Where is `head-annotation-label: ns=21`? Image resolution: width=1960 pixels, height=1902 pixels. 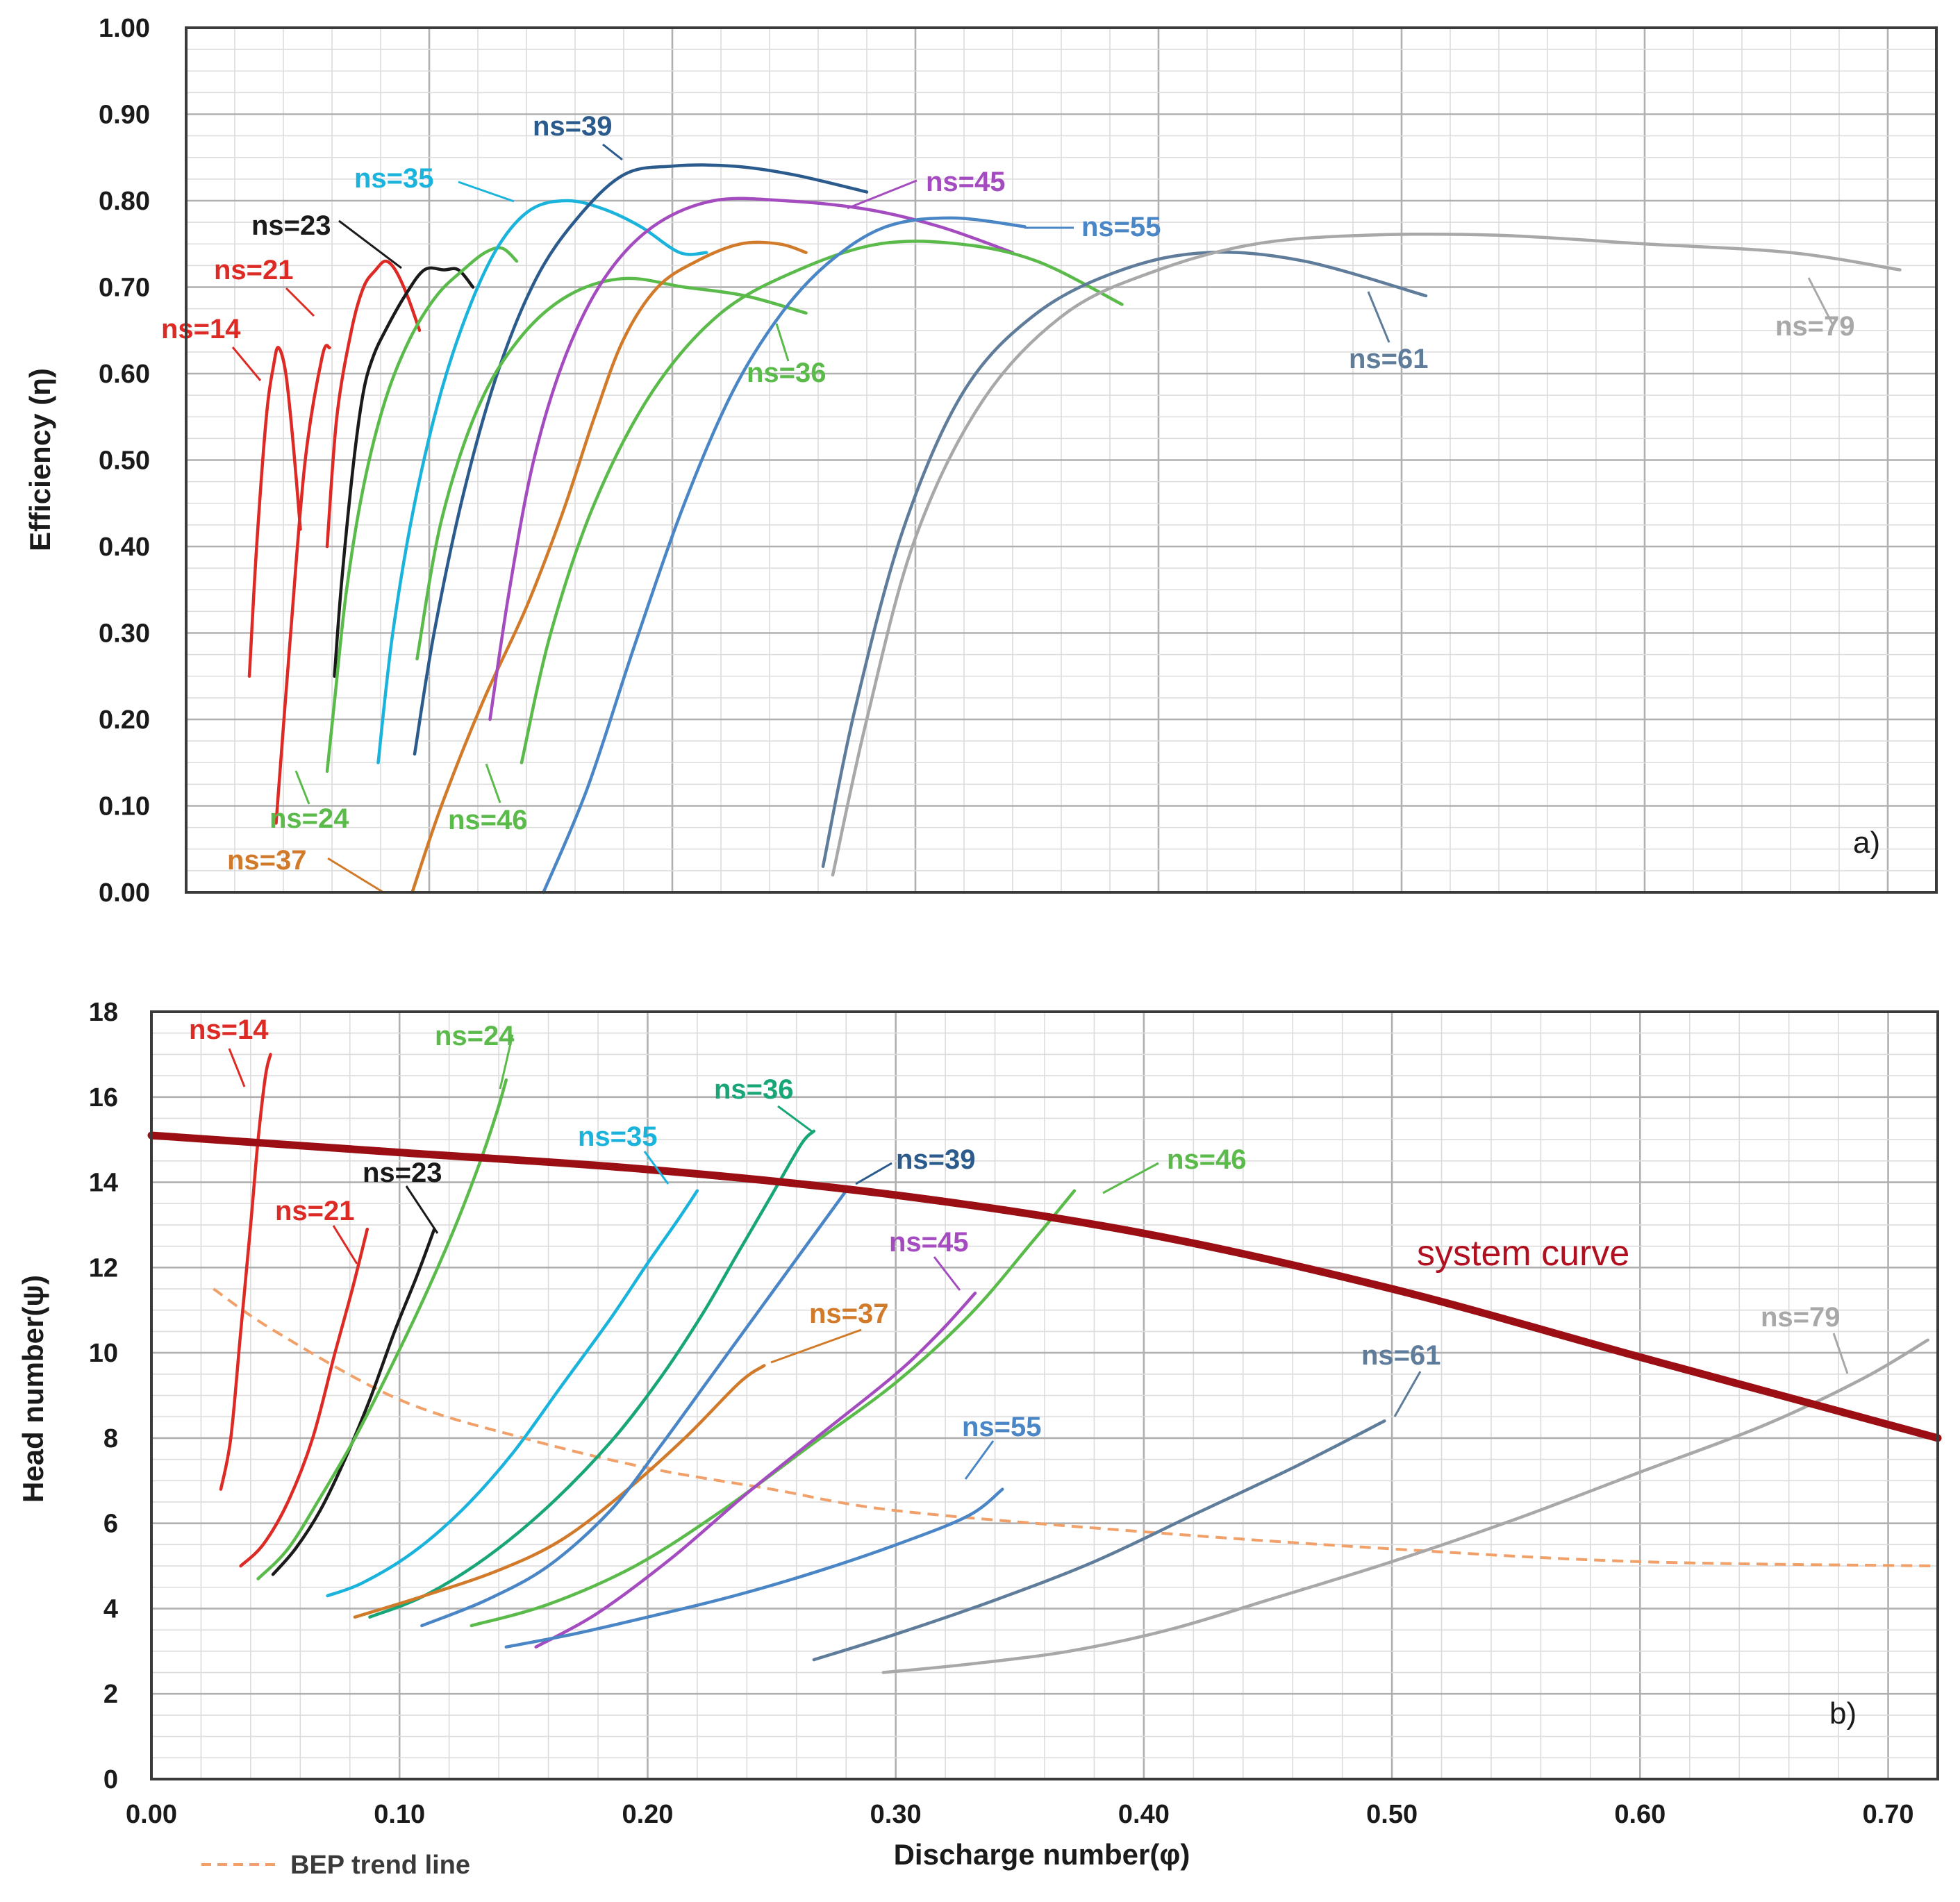 head-annotation-label: ns=21 is located at coordinates (315, 1211).